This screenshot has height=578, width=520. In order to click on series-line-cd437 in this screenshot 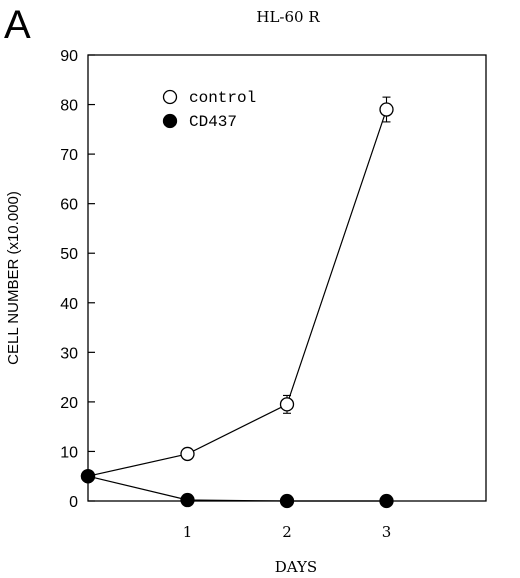, I will do `click(237, 488)`.